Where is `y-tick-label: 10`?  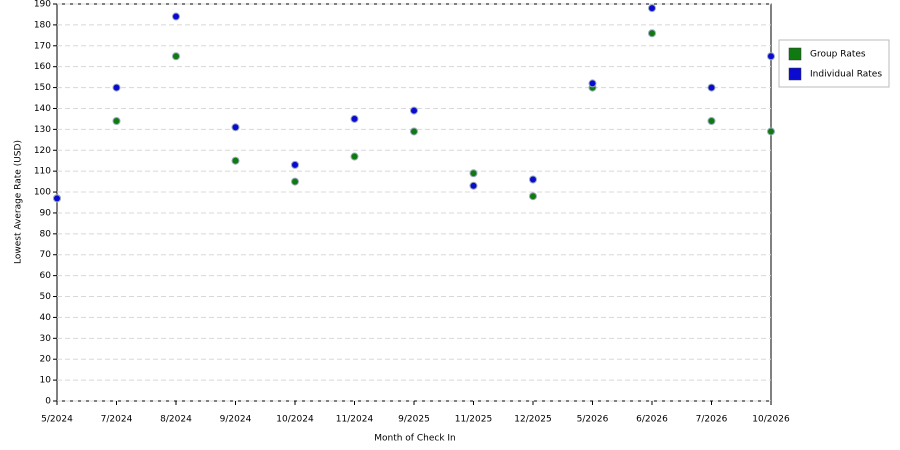 y-tick-label: 10 is located at coordinates (46, 381).